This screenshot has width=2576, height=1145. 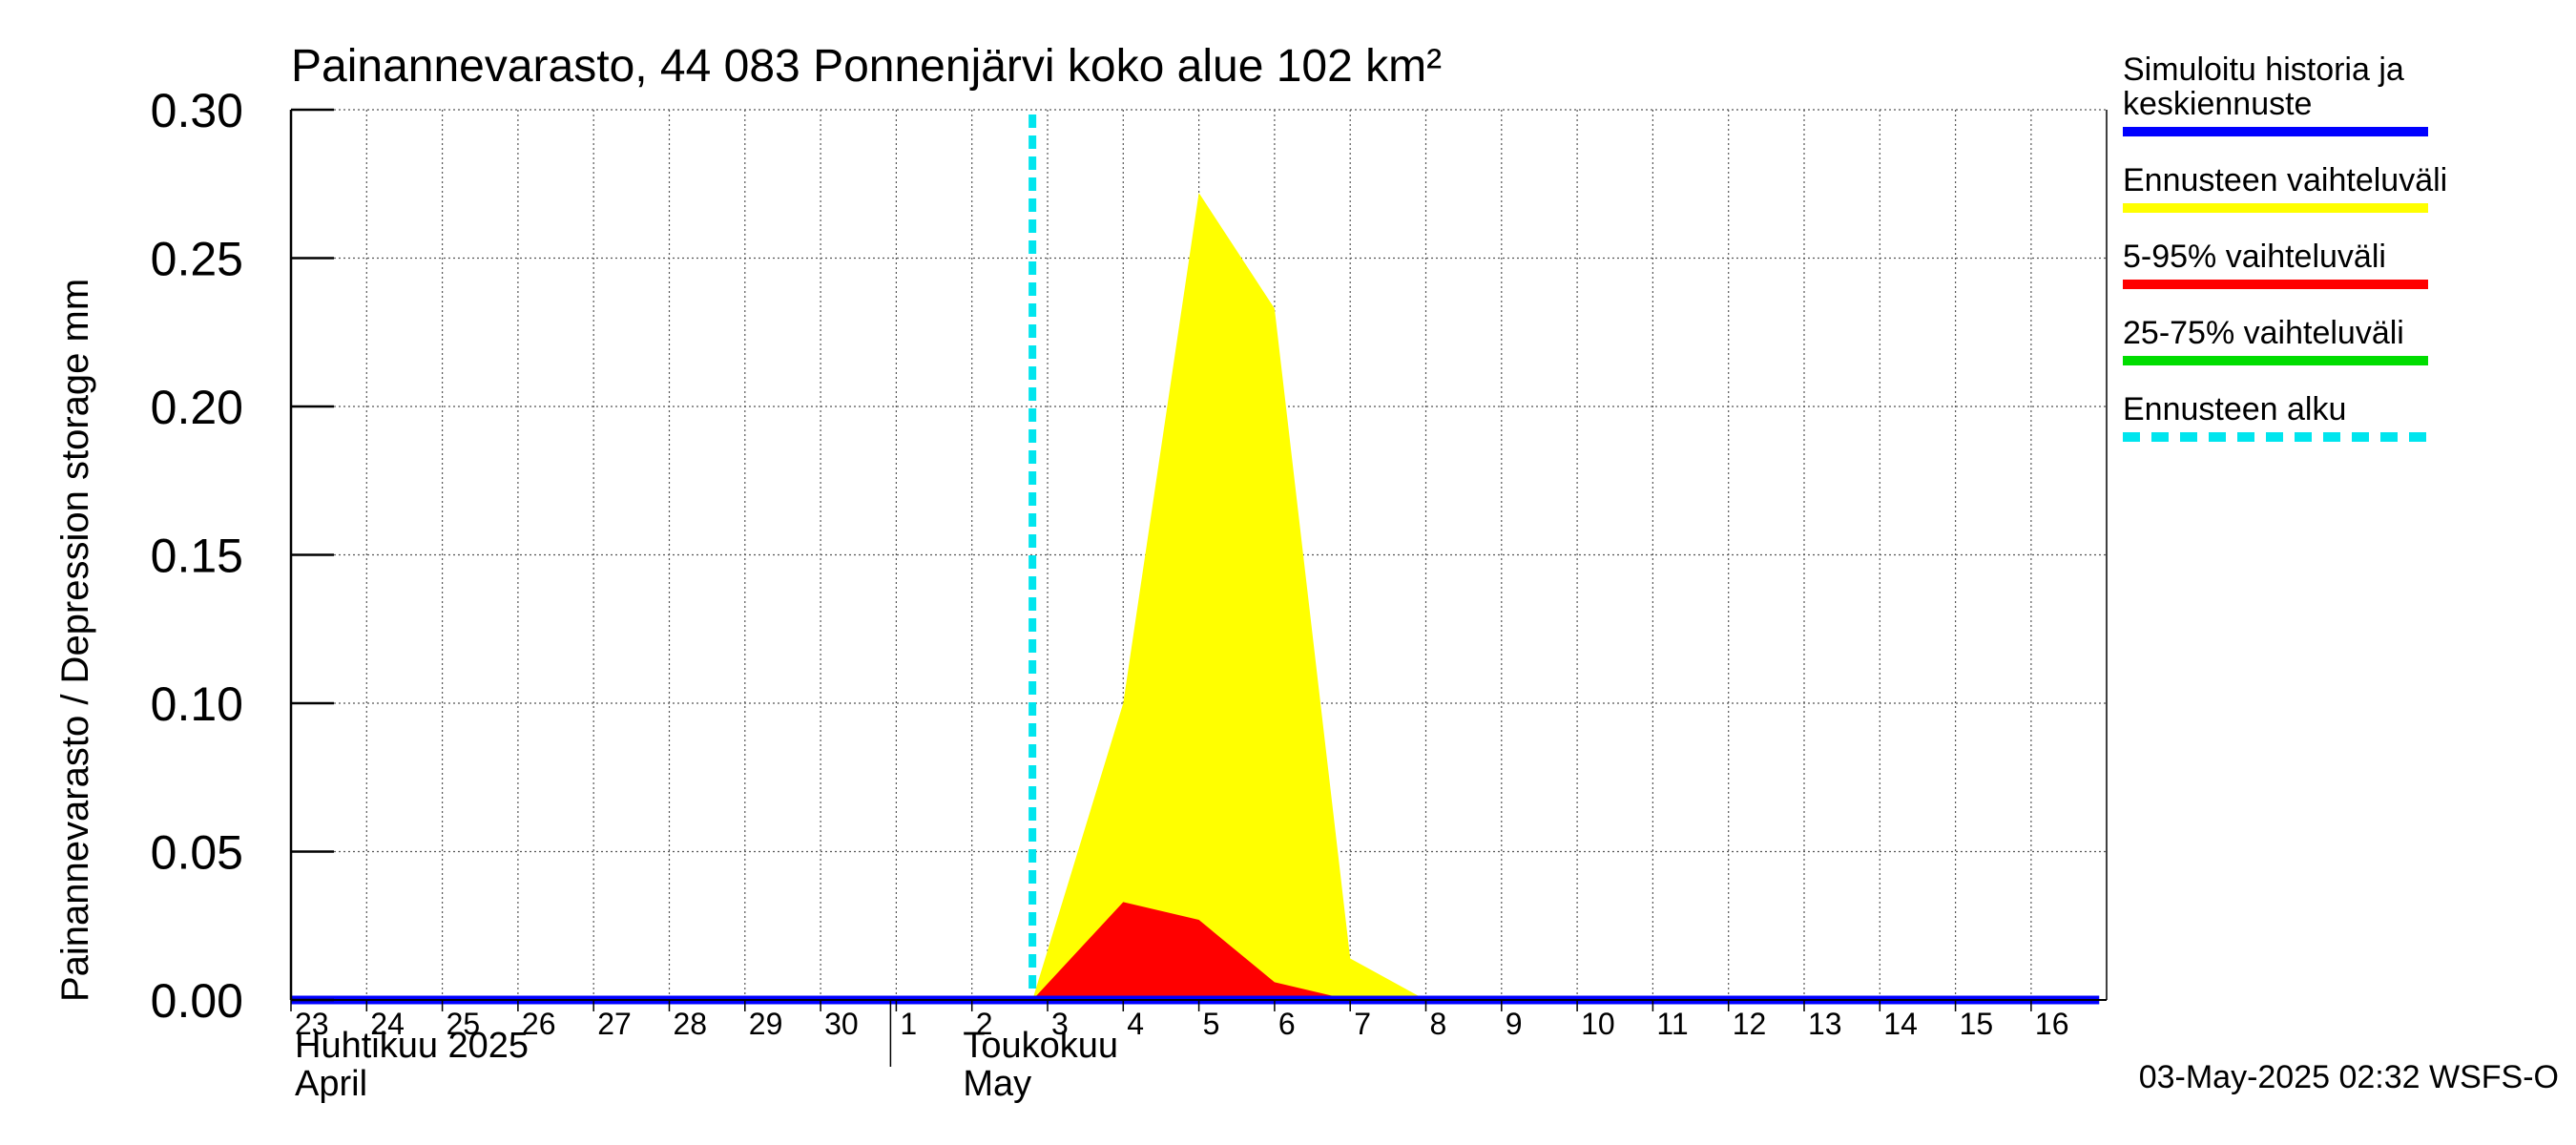 What do you see at coordinates (691, 1024) in the screenshot?
I see `x-tick-label: 28` at bounding box center [691, 1024].